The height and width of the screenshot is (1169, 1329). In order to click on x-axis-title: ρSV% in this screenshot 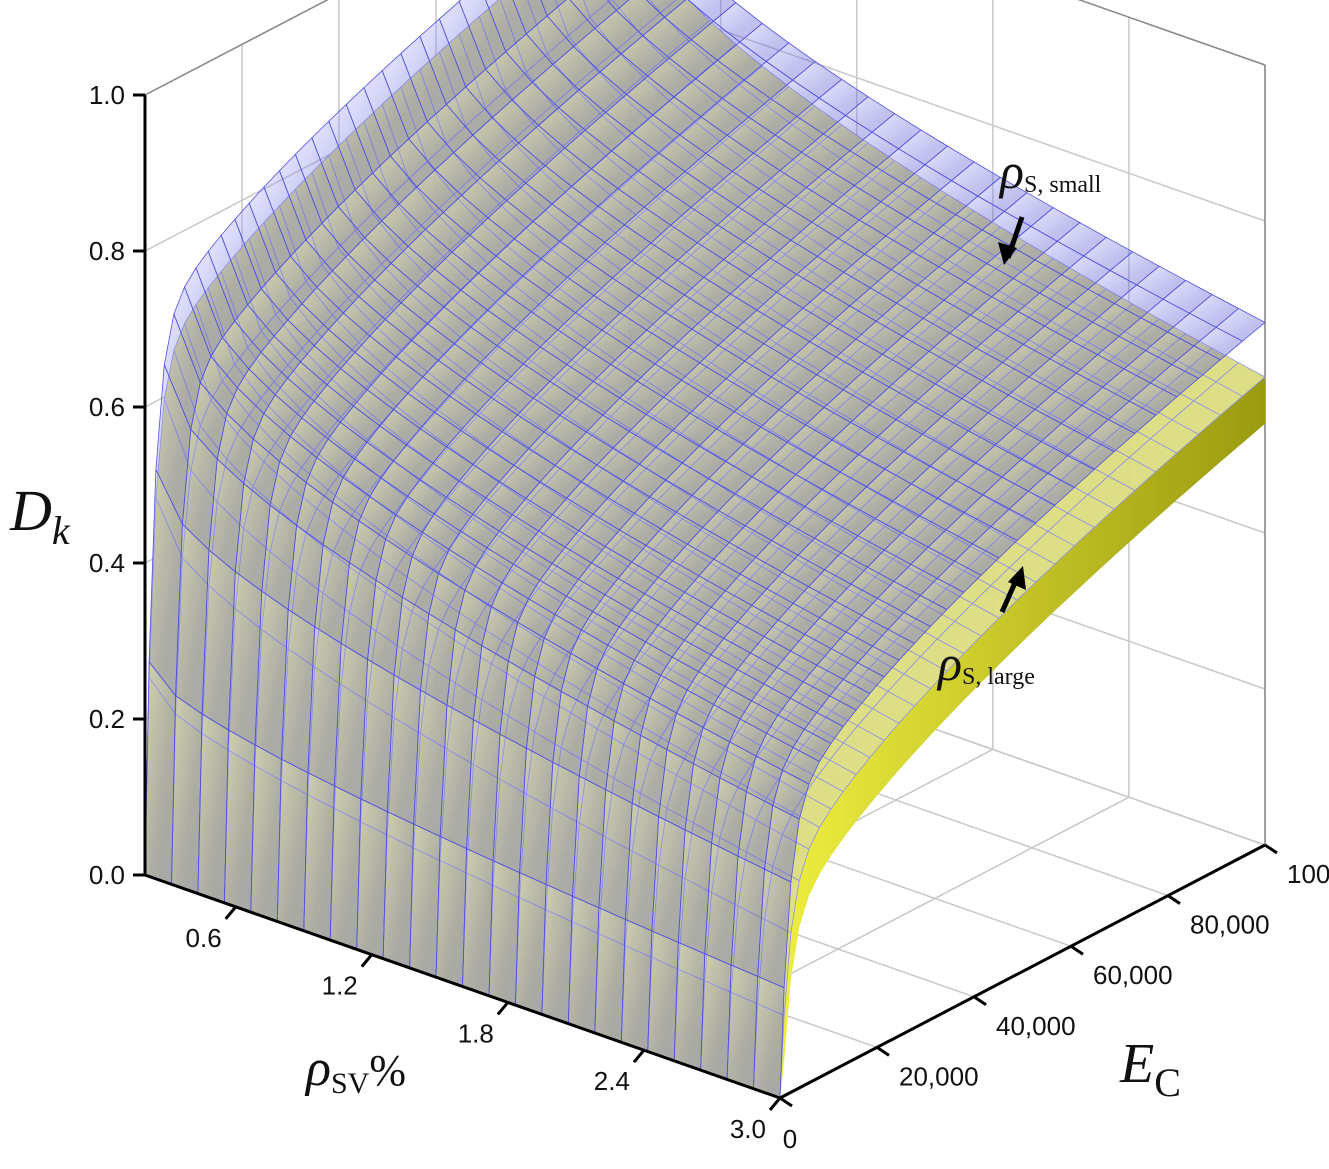, I will do `click(355, 1070)`.